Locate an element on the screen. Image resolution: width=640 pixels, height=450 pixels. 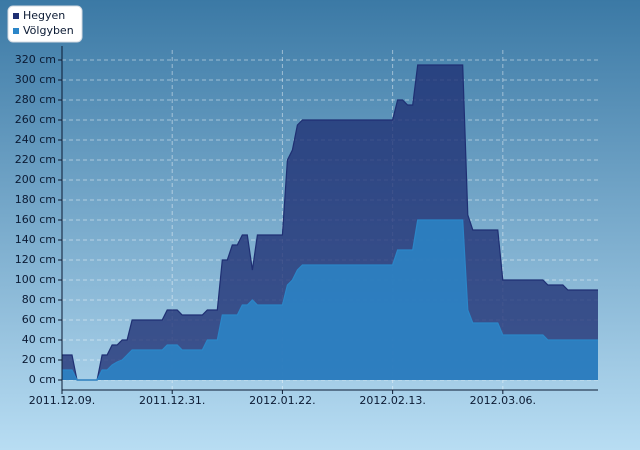
y-tick-label: 100 cm is located at coordinates (35, 279).